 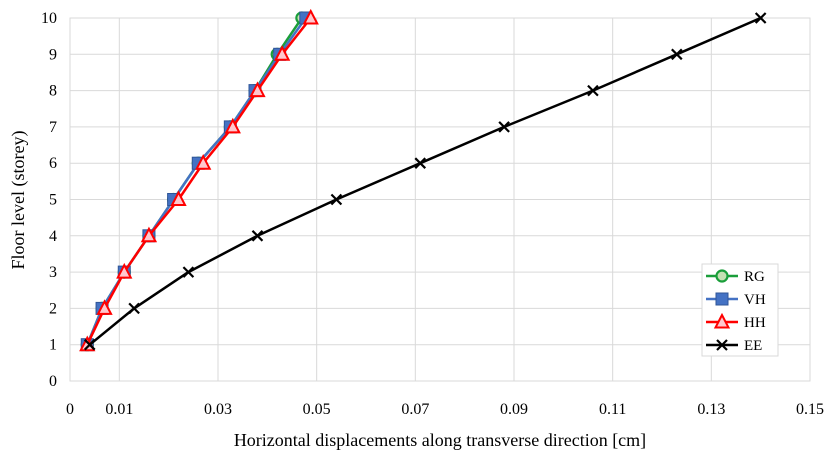 I want to click on legend-marker-vh, so click(x=722, y=299).